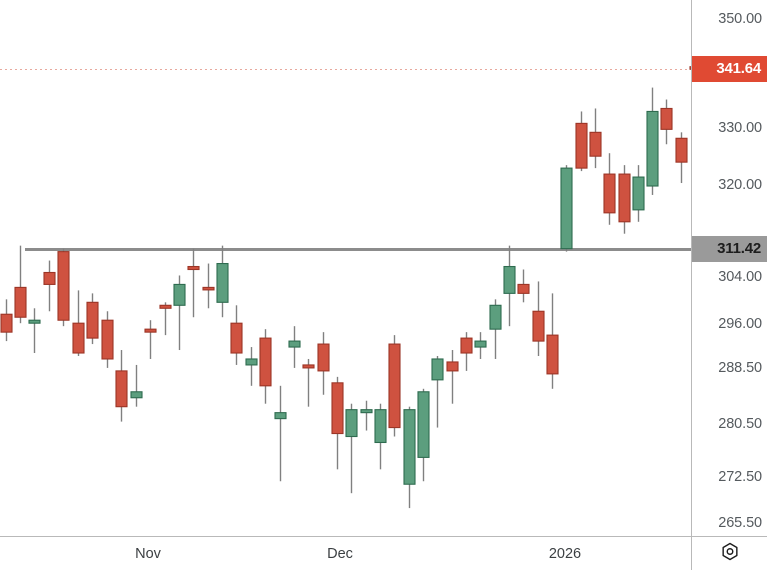 This screenshot has width=767, height=570. Describe the element at coordinates (740, 523) in the screenshot. I see `price-tick-label: 265.50` at that location.